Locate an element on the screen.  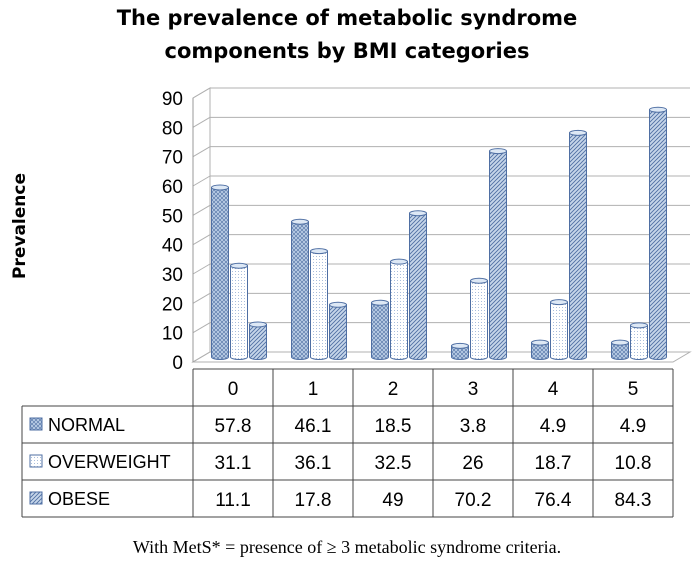
x-category-label: 3 is located at coordinates (473, 389).